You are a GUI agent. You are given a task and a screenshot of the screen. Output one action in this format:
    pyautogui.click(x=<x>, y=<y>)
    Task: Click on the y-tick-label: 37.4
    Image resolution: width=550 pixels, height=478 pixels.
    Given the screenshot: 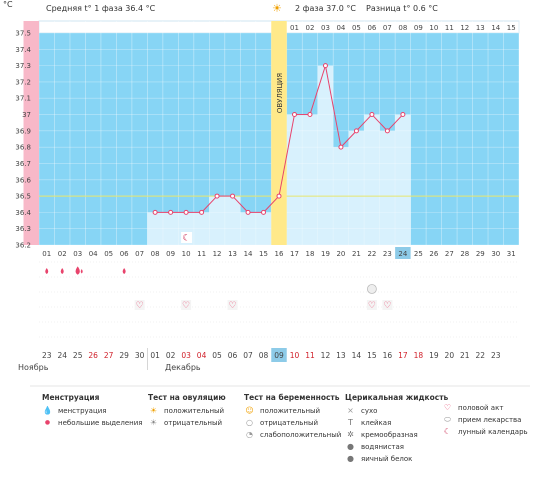 What is the action you would take?
    pyautogui.click(x=23, y=50)
    